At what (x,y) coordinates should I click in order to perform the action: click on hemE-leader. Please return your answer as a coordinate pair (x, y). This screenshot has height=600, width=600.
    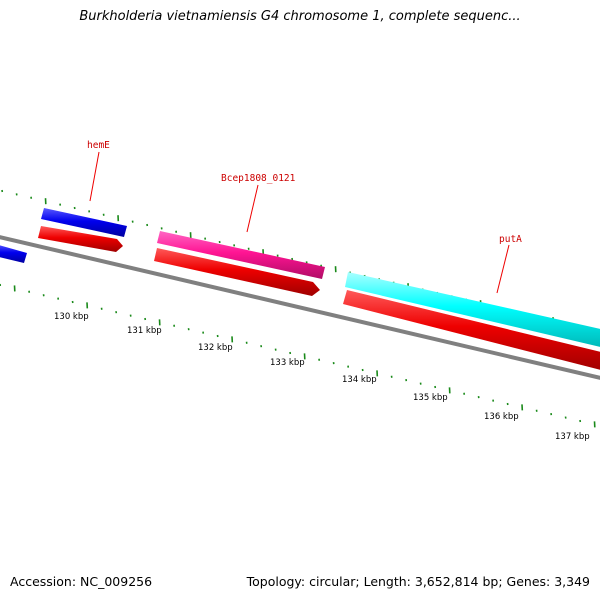
    Looking at the image, I should click on (94, 176).